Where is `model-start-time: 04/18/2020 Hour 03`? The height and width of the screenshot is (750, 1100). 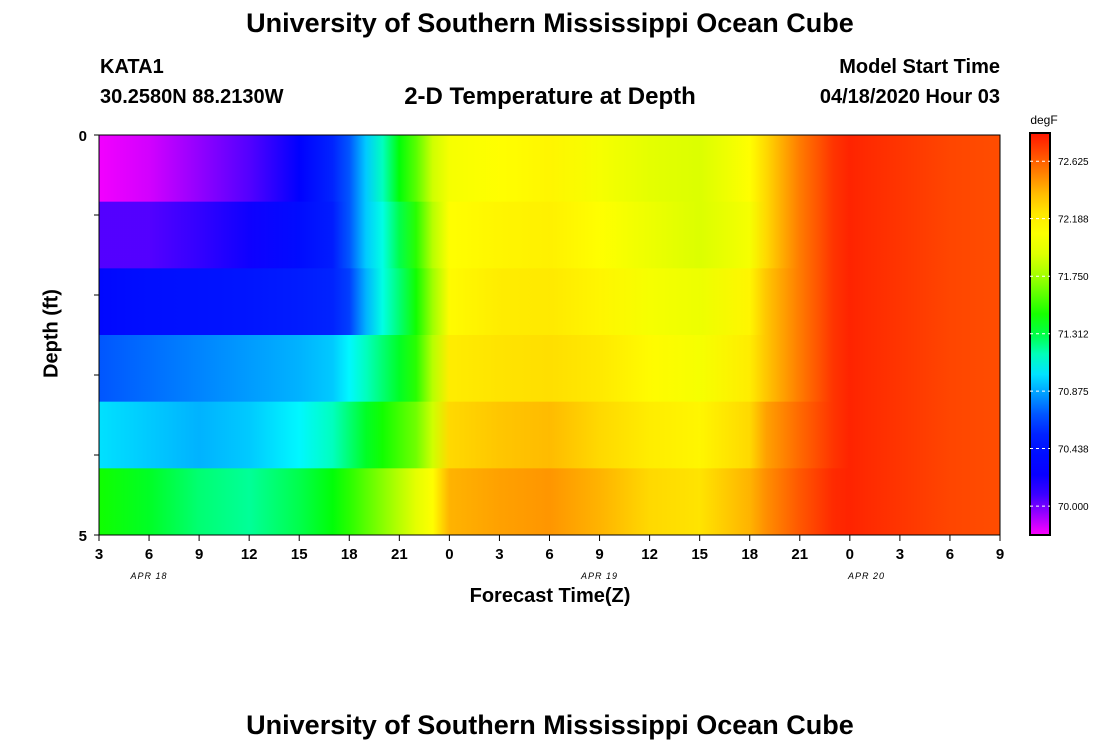 model-start-time: 04/18/2020 Hour 03 is located at coordinates (909, 97).